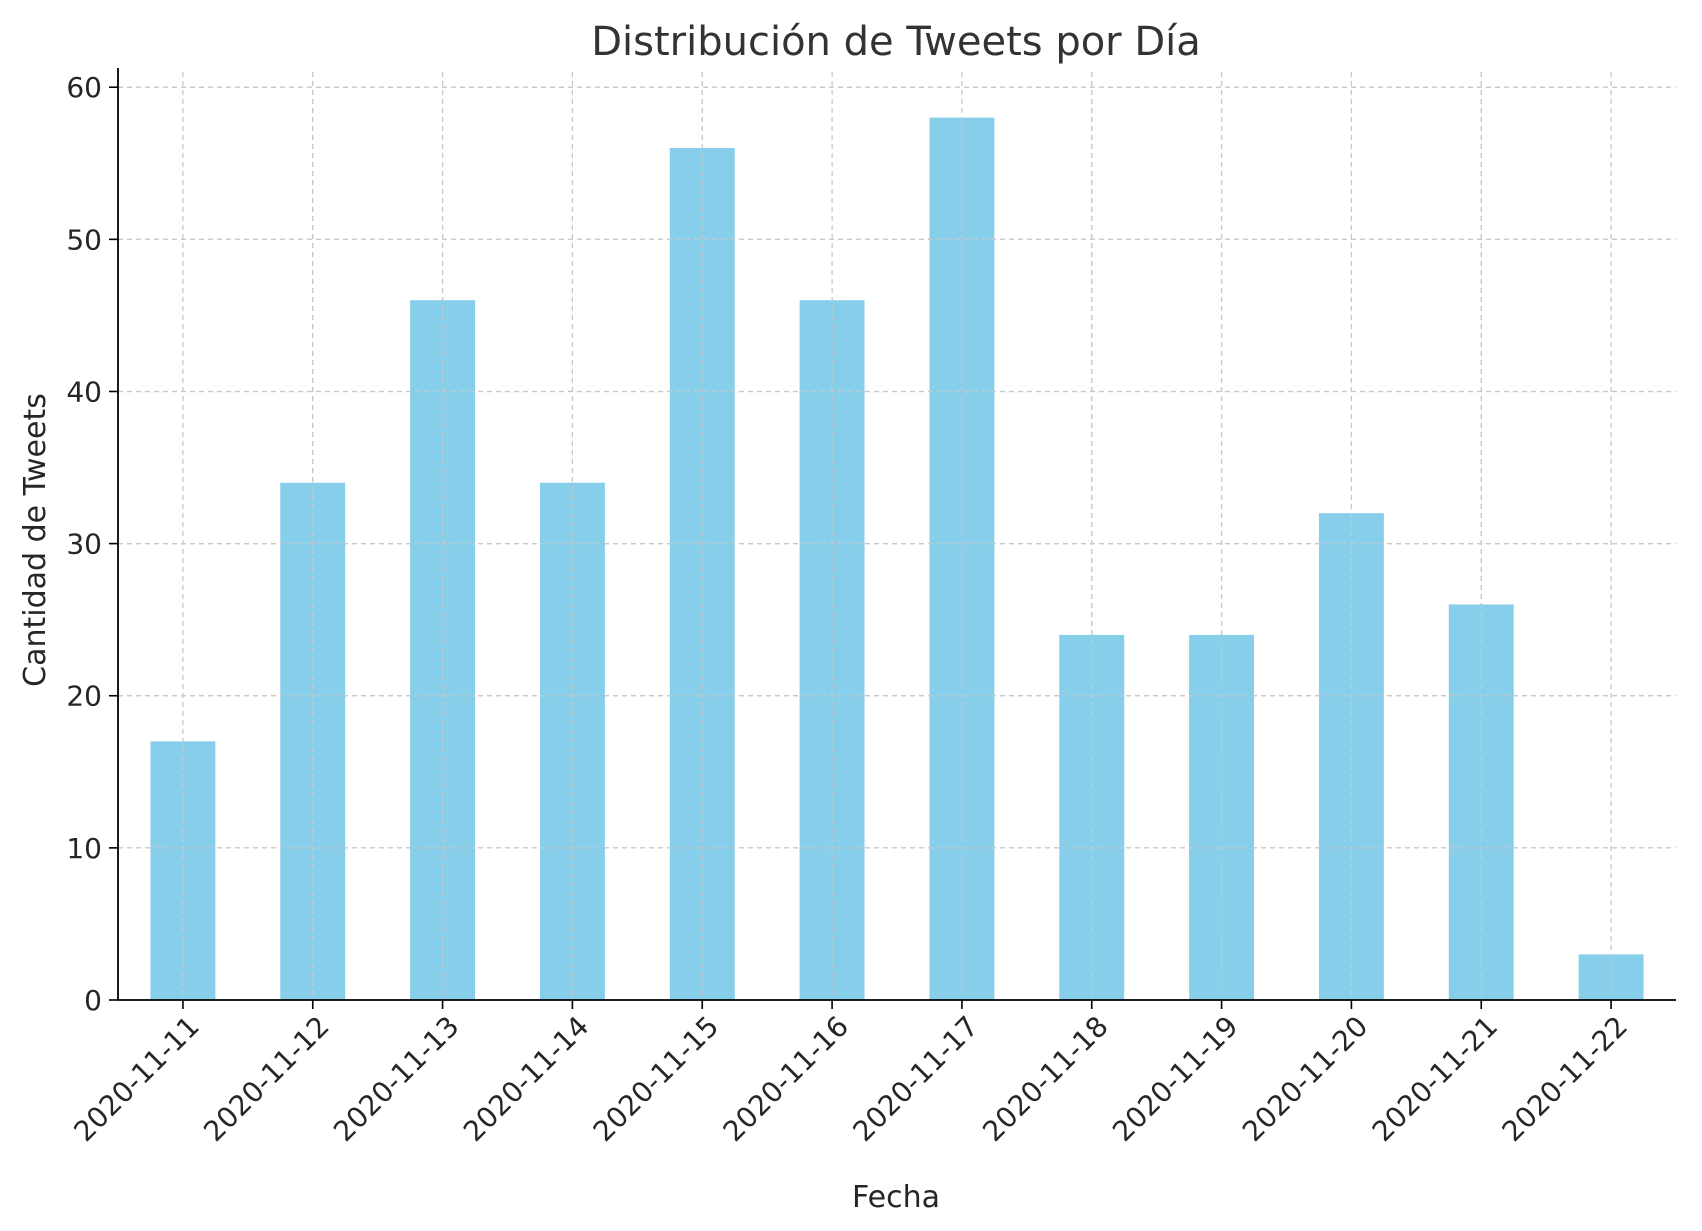  What do you see at coordinates (1565, 1079) in the screenshot?
I see `x-tick-label: 2020-11-22` at bounding box center [1565, 1079].